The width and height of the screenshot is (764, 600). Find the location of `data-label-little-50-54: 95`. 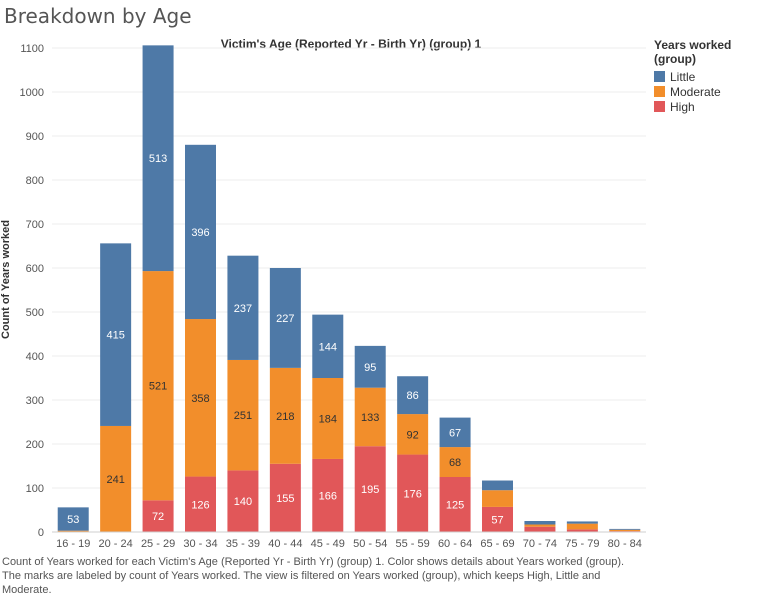

data-label-little-50-54: 95 is located at coordinates (370, 368).